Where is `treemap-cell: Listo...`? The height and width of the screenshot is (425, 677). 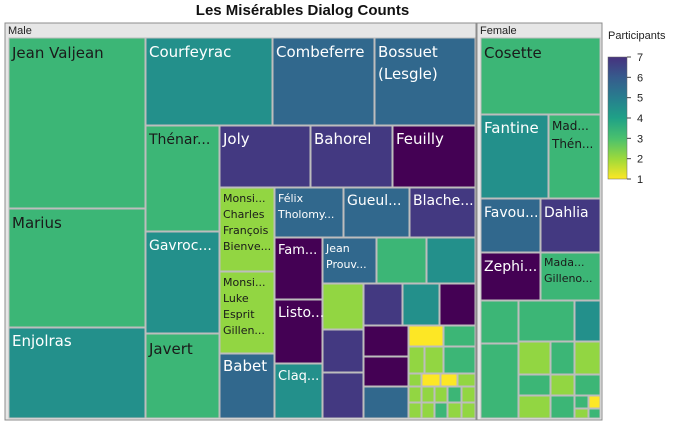 treemap-cell: Listo... is located at coordinates (299, 331).